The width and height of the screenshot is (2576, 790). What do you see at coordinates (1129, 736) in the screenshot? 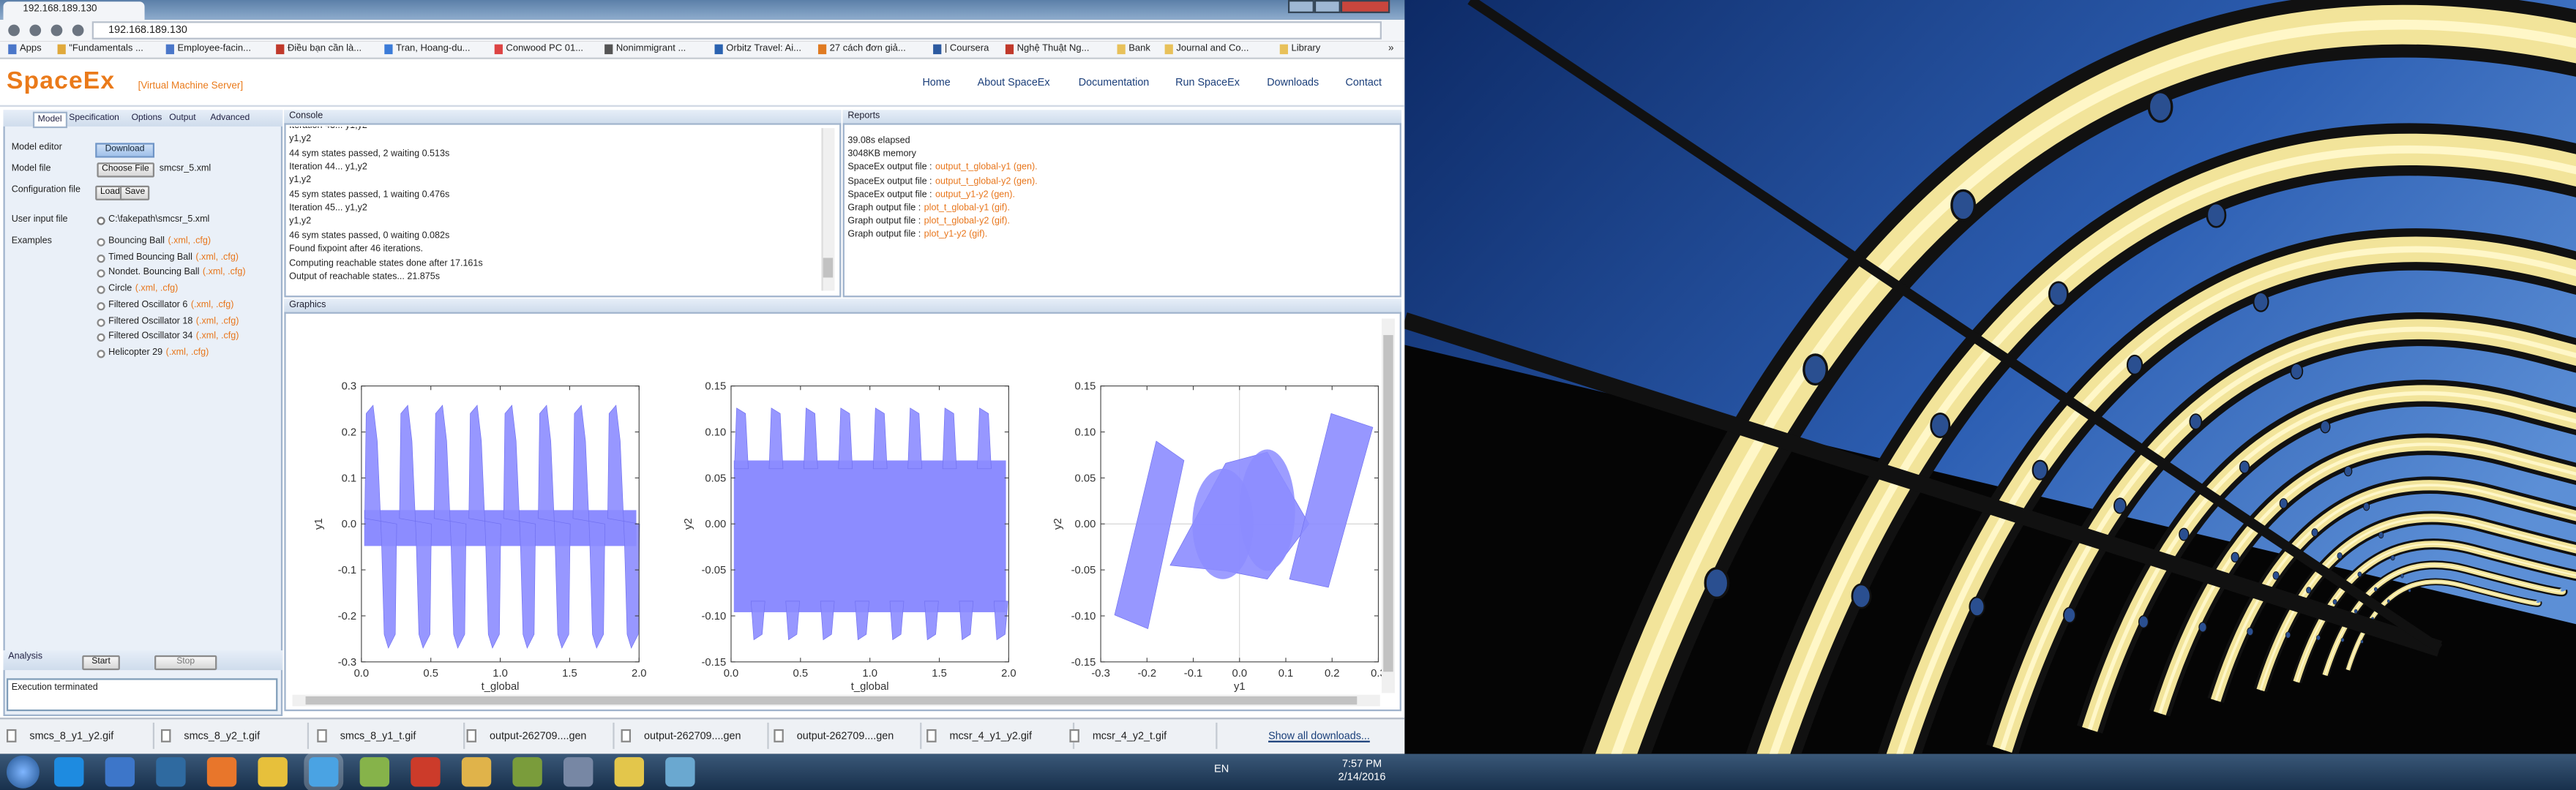
I see `download-name: mcsr_4_y2_t.gif` at bounding box center [1129, 736].